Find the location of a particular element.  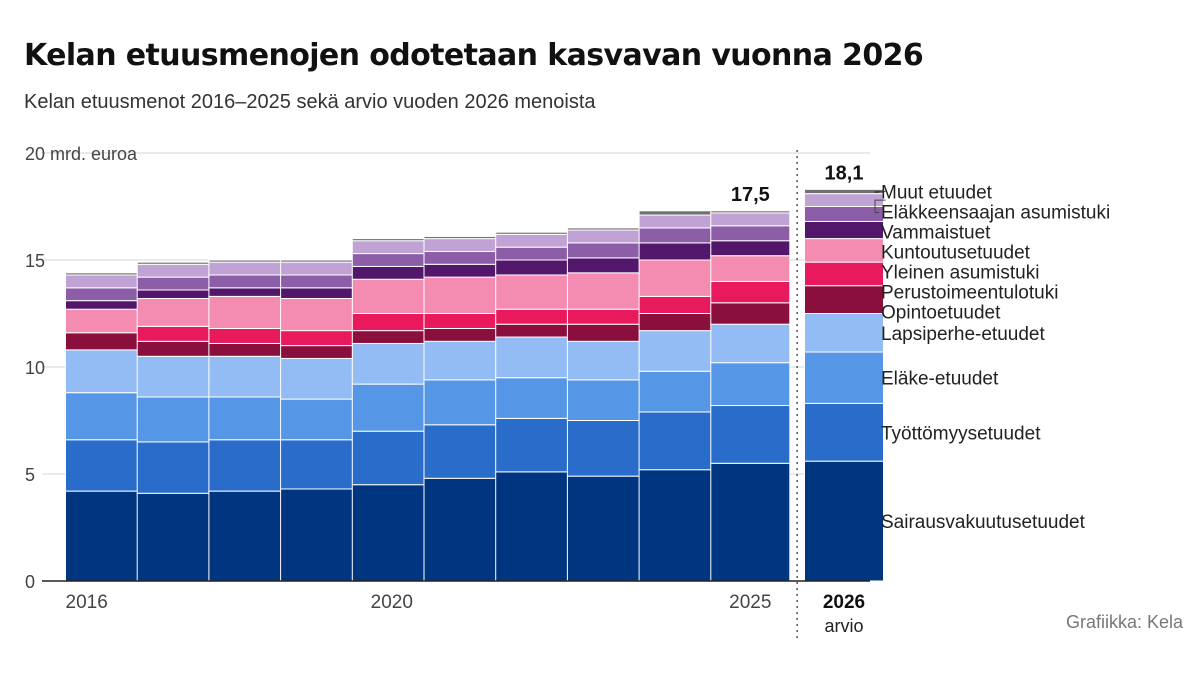

bar-stack-2021 is located at coordinates (463, 408).